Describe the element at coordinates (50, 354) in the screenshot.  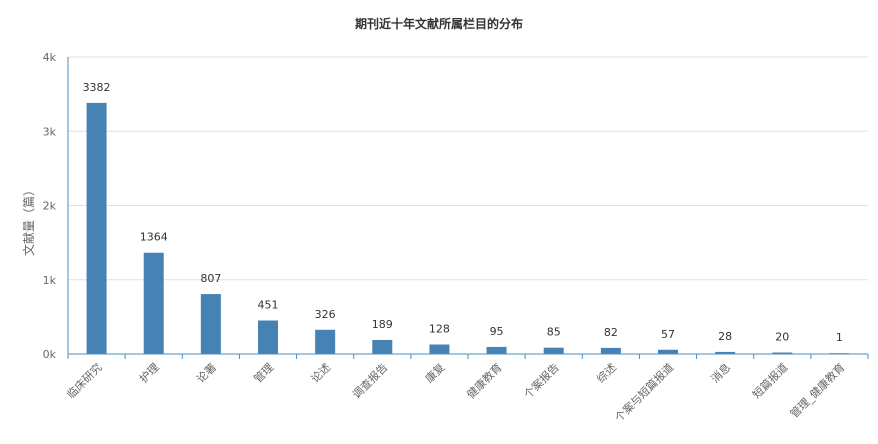
I see `y-tick-label: 0k` at that location.